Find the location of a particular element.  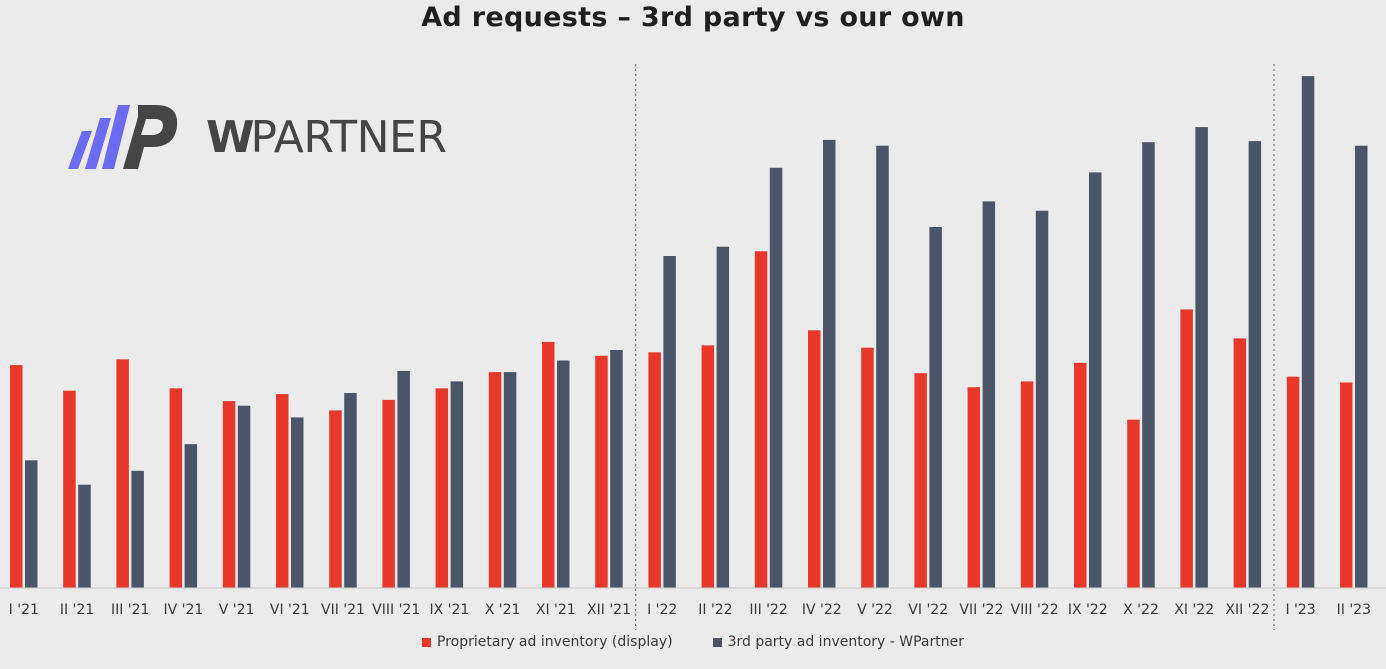

x-tick-label: X '21 is located at coordinates (503, 610).